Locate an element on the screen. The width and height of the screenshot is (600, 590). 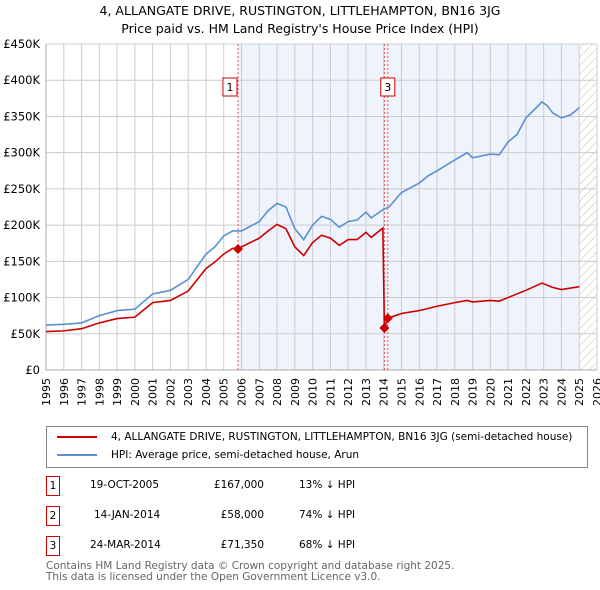
sale-number: 3 is located at coordinates (53, 546).